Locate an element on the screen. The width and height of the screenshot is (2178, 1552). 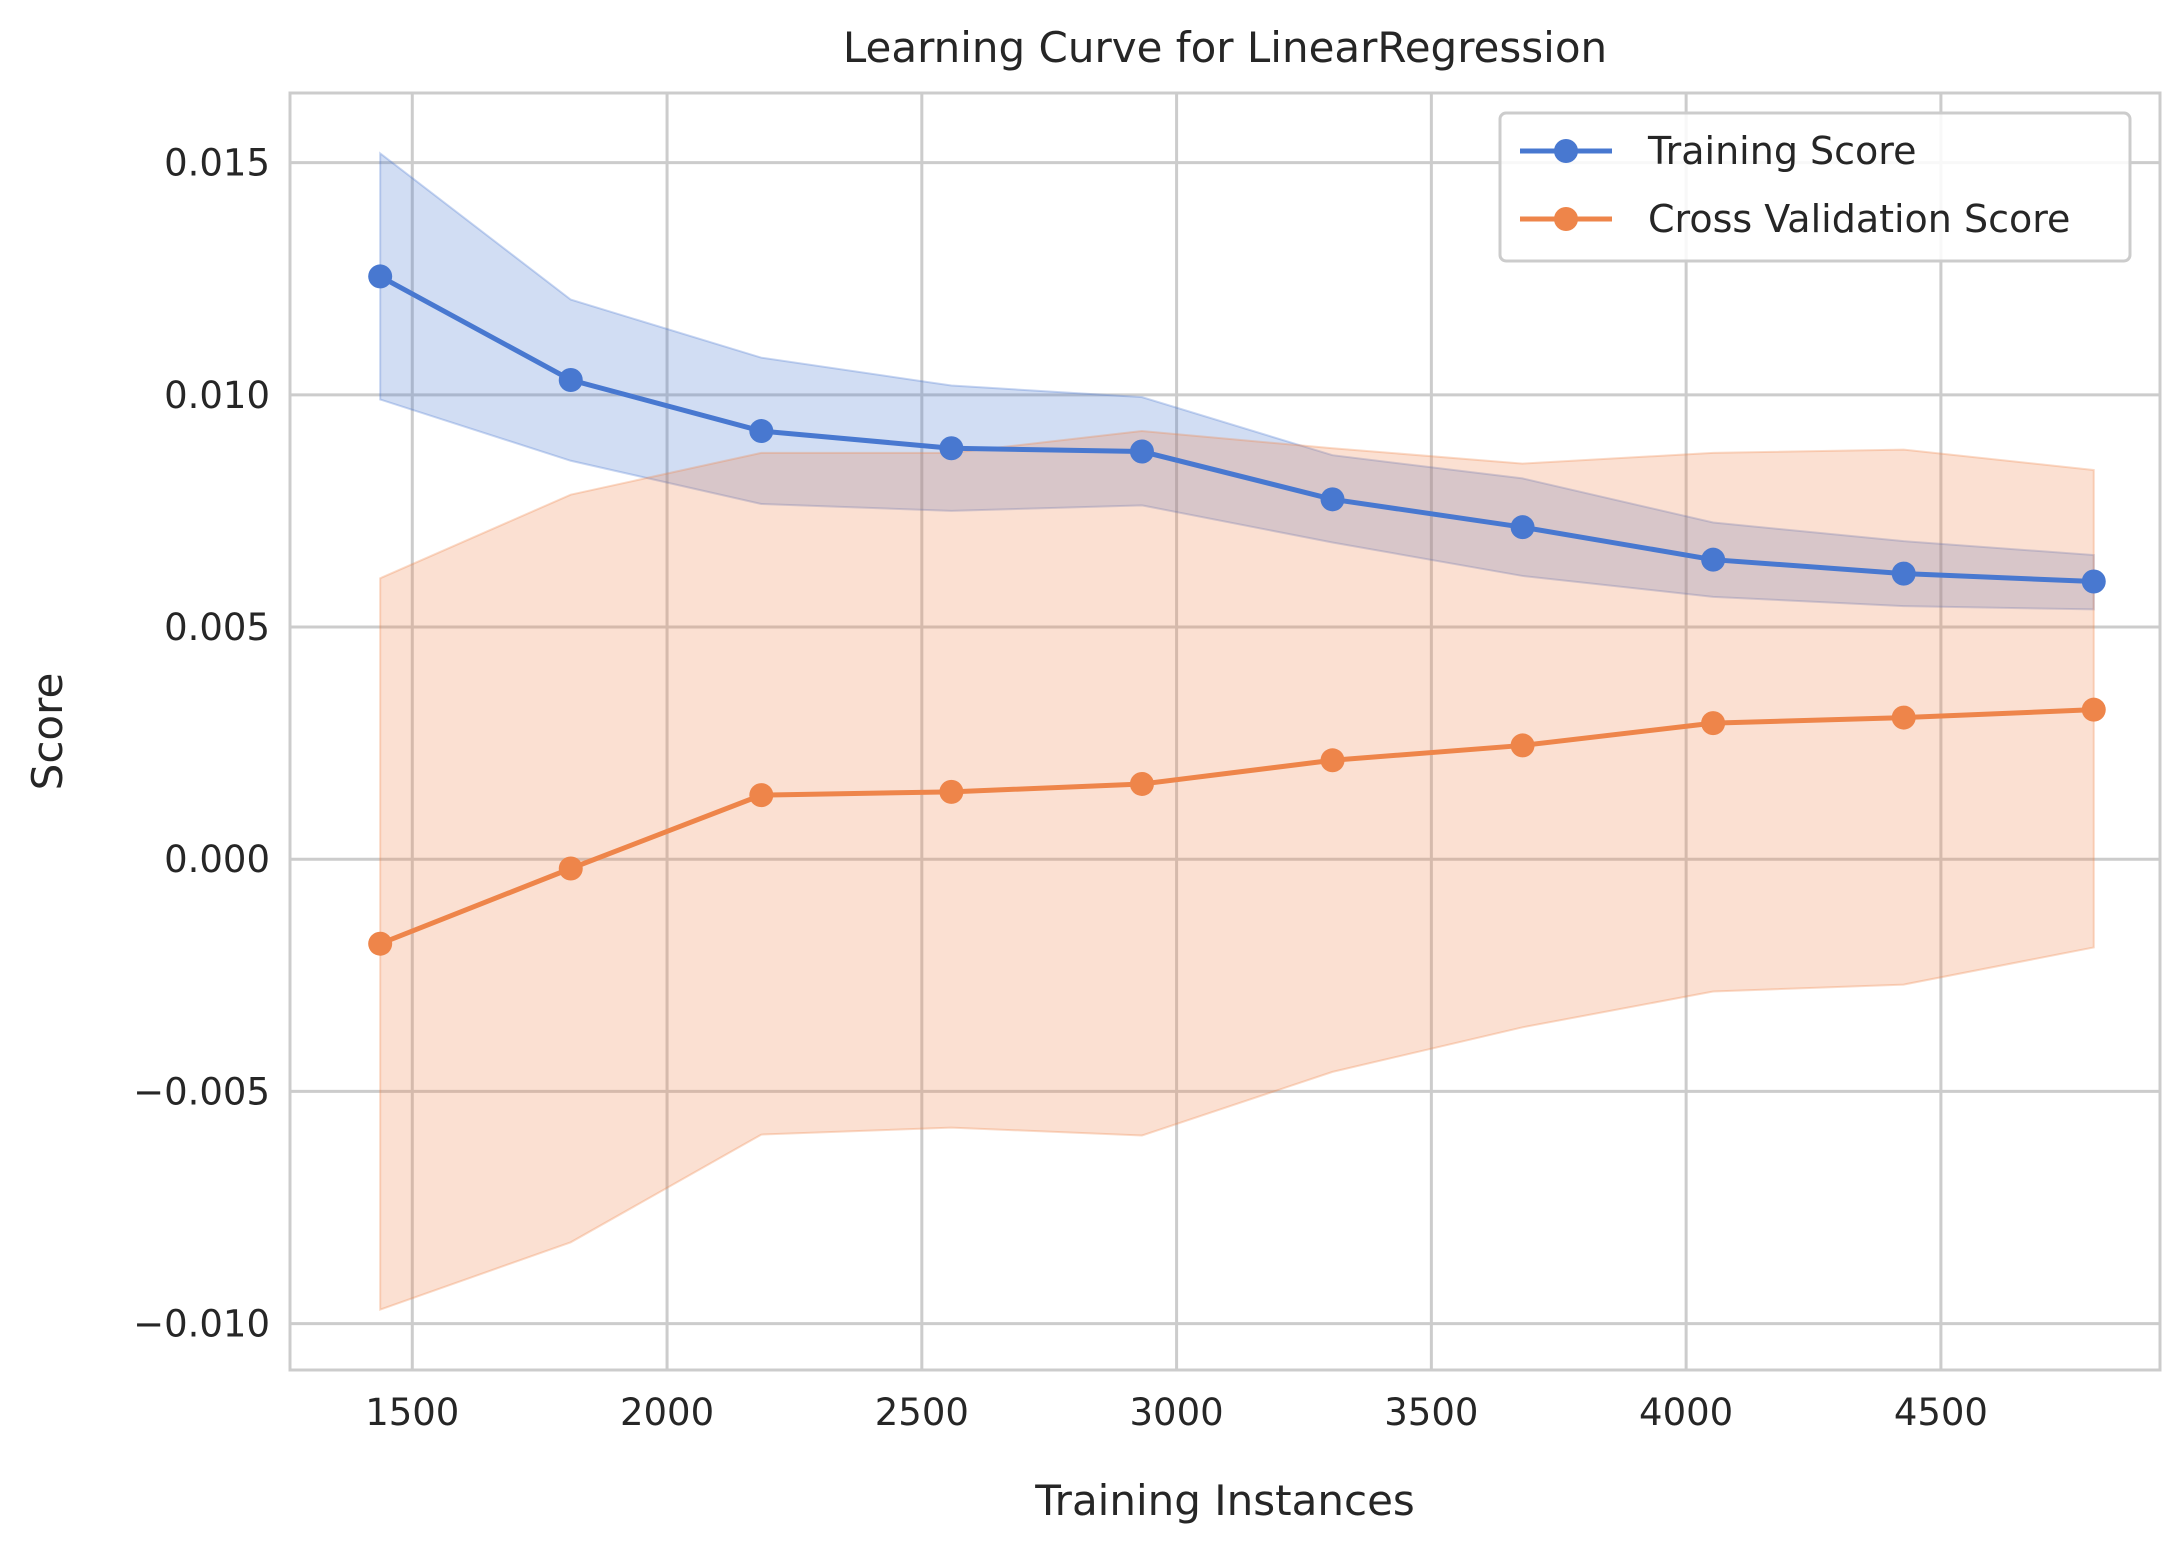
legend-label: Cross Validation Score is located at coordinates (1859, 219).